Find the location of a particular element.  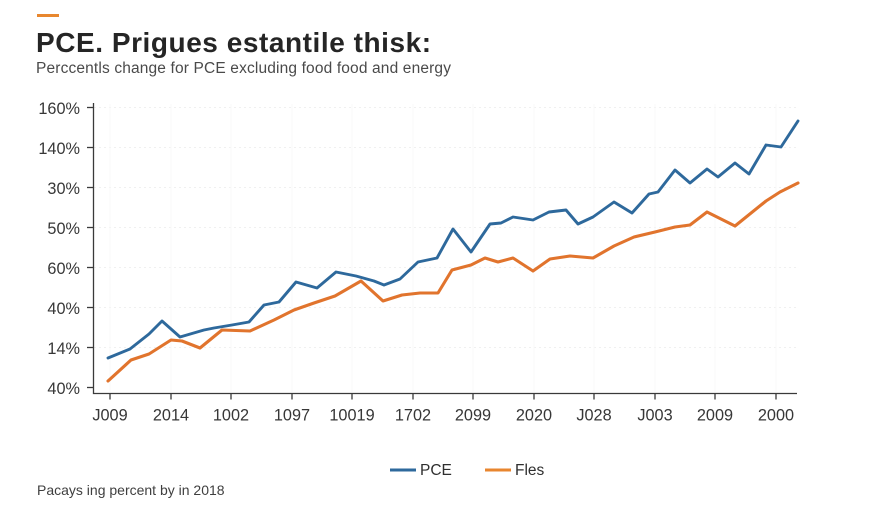

svg-text: PCE is located at coordinates (436, 470).